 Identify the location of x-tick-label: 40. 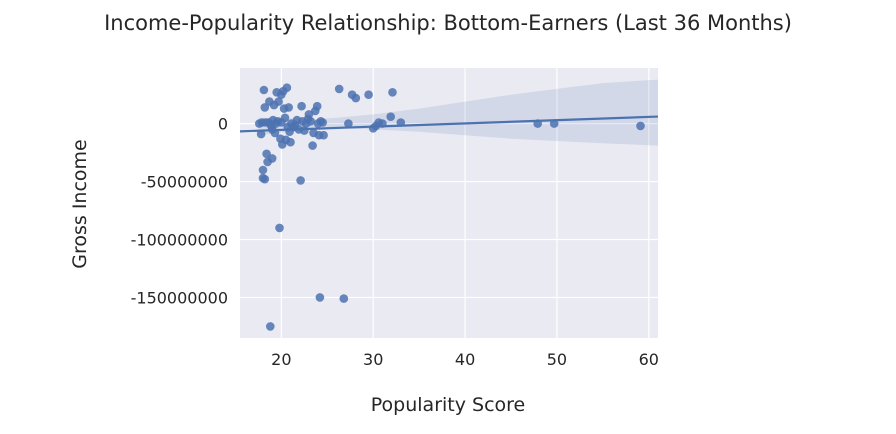
(465, 359).